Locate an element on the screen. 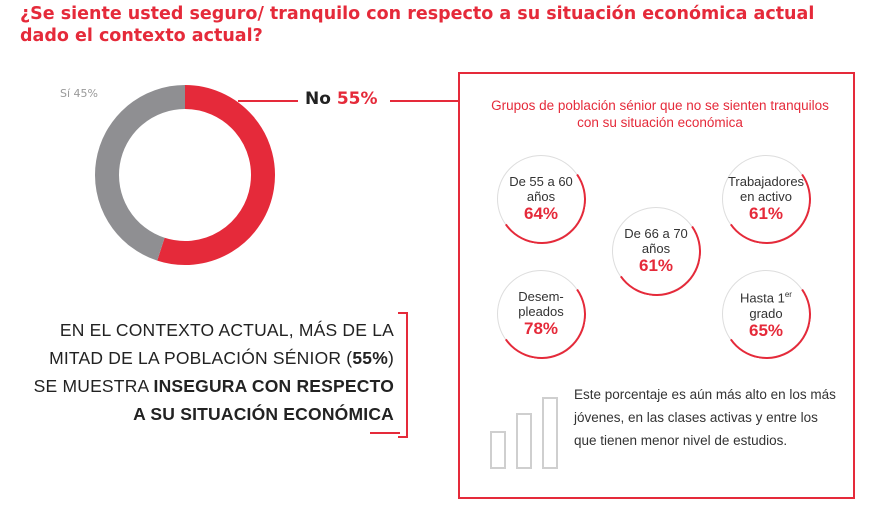 Image resolution: width=872 pixels, height=514 pixels. donut-slice-no is located at coordinates (216, 175).